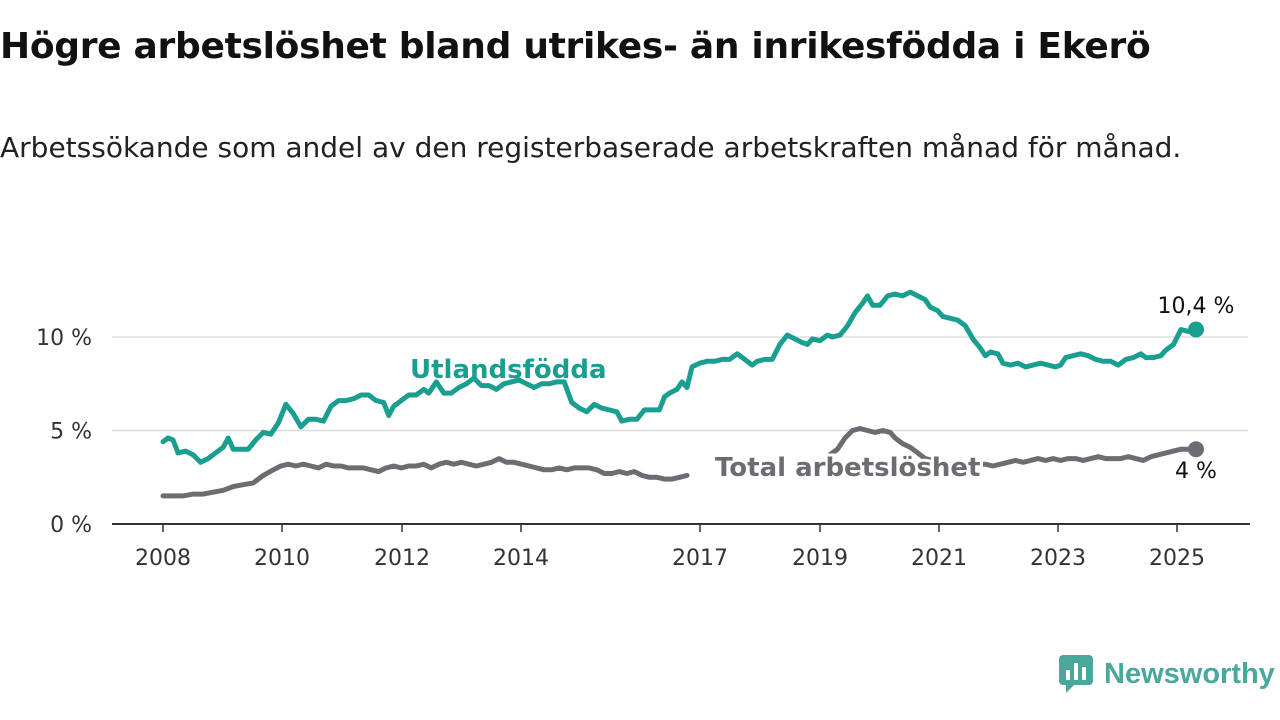  Describe the element at coordinates (939, 558) in the screenshot. I see `x-tick-label: 2021` at that location.